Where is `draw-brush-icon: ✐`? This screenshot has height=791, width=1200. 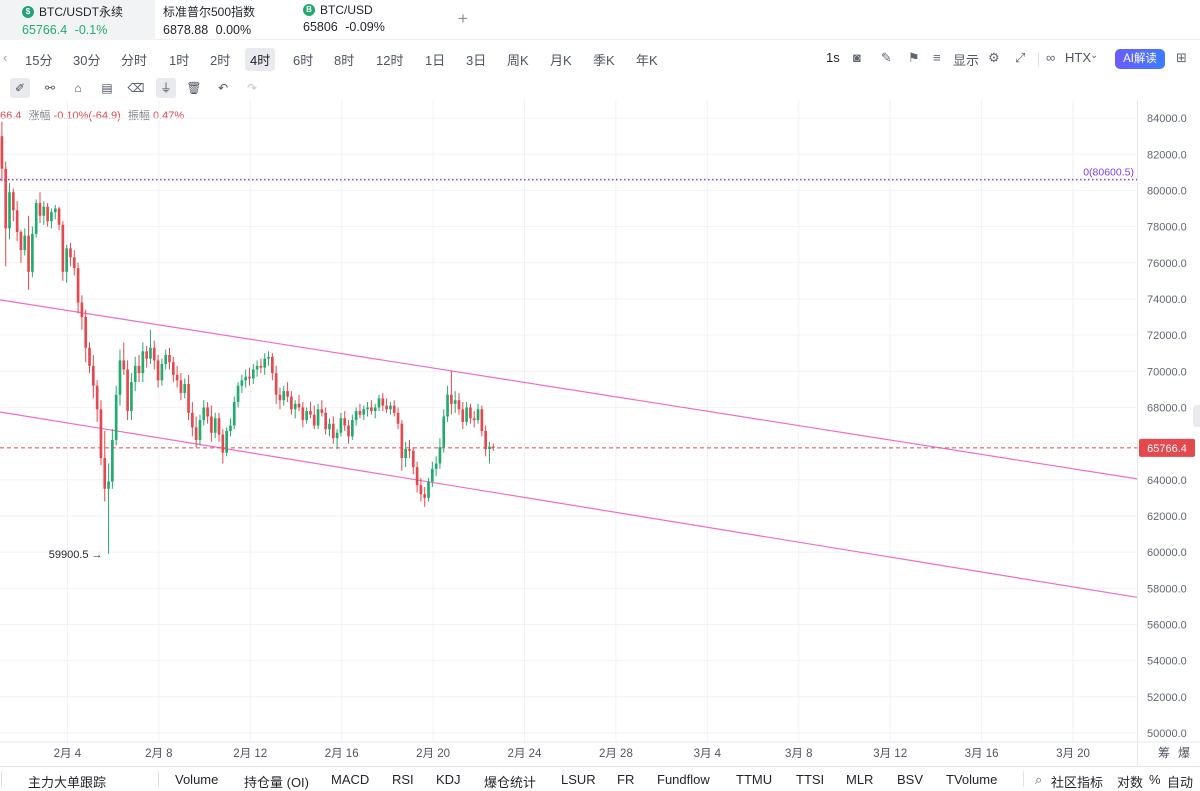
draw-brush-icon: ✐ is located at coordinates (20, 88).